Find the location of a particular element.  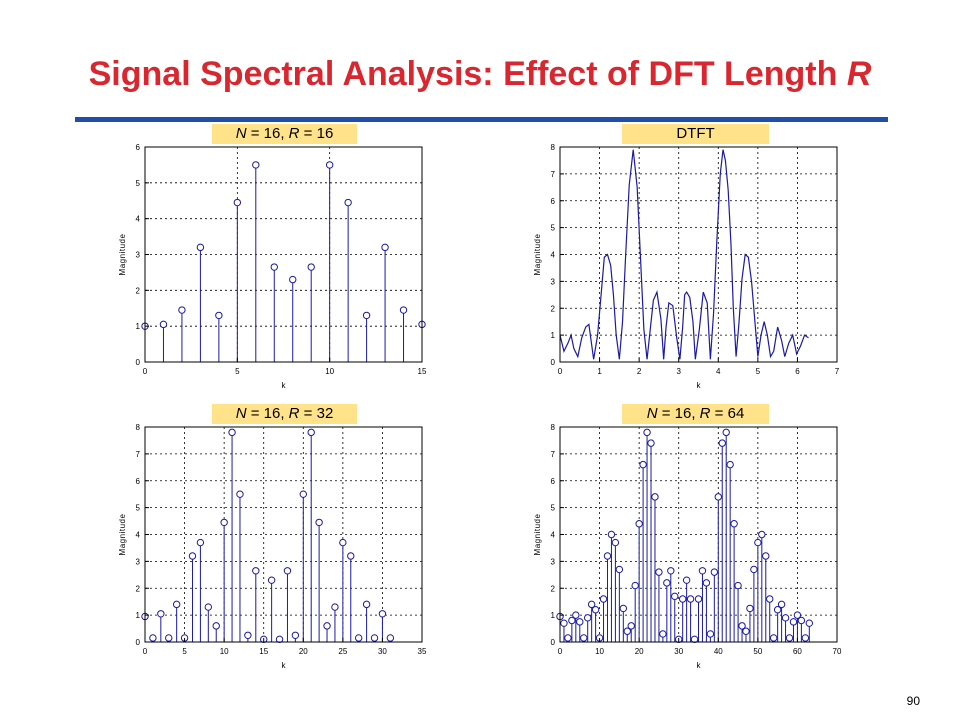

x-tick-label: 40 is located at coordinates (718, 651).